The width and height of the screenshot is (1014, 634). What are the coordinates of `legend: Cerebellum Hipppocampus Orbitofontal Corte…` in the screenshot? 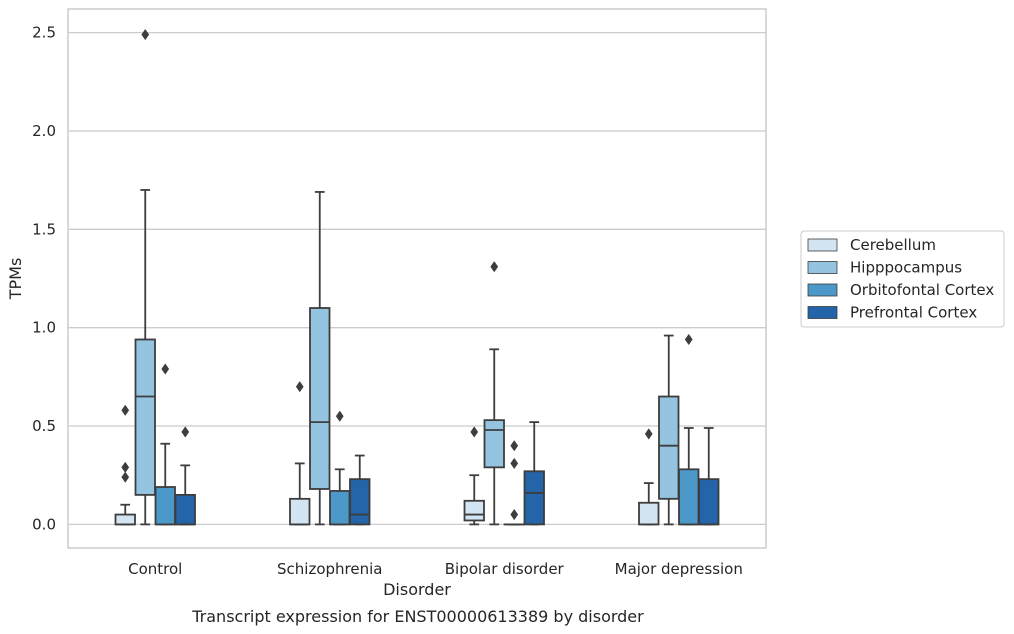 It's located at (902, 279).